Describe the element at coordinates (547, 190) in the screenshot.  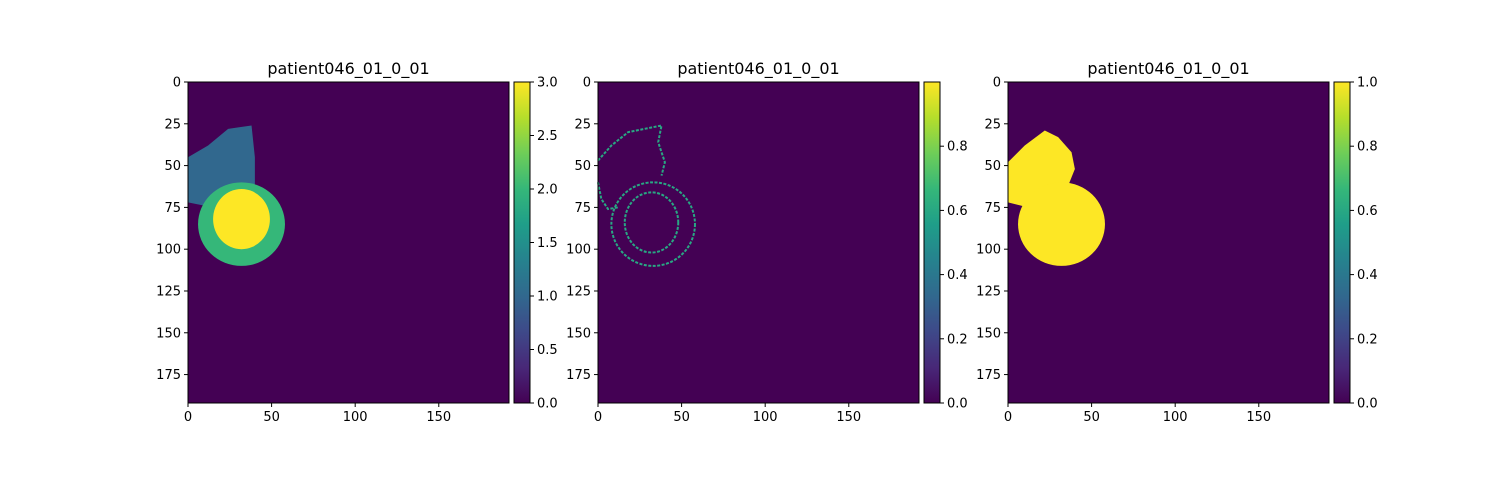
I see `colorbar-tick-label: 2.0` at that location.